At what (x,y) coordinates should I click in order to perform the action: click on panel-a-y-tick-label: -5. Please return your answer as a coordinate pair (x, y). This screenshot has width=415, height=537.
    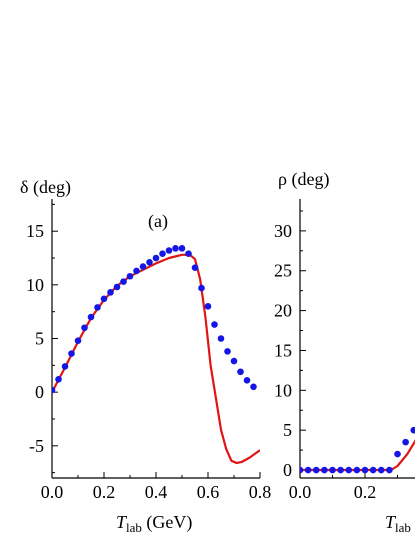
    Looking at the image, I should click on (36, 446).